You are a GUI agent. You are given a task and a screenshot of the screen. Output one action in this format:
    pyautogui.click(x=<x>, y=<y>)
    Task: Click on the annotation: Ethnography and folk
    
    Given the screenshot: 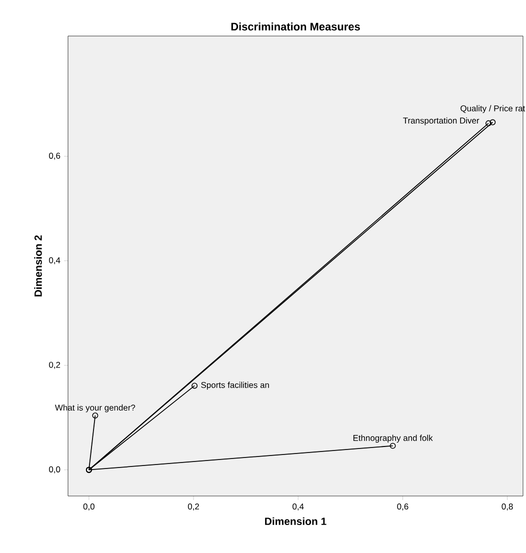 What is the action you would take?
    pyautogui.click(x=393, y=438)
    